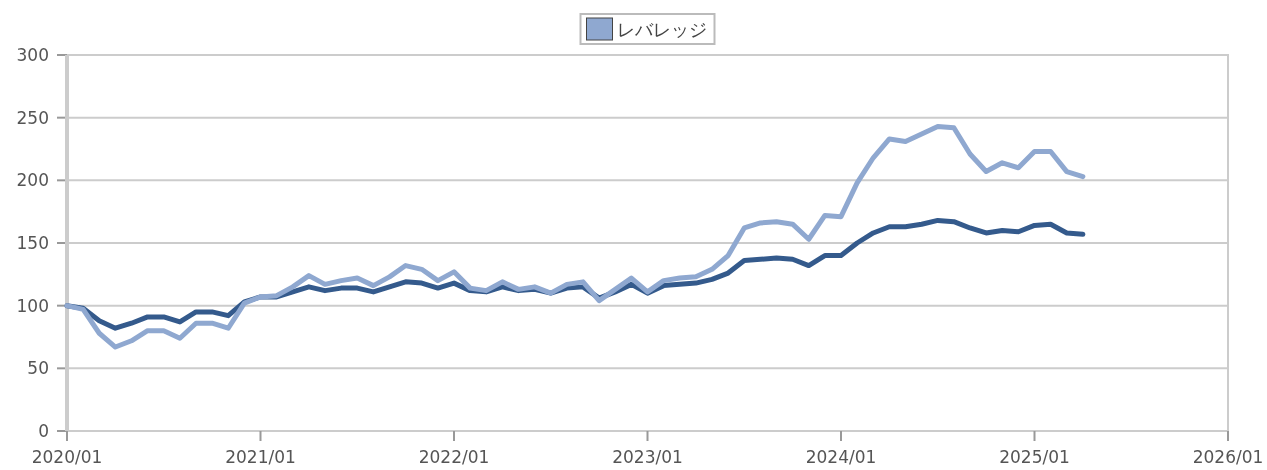 The width and height of the screenshot is (1267, 470). I want to click on x-tick-label: 2021/01, so click(260, 457).